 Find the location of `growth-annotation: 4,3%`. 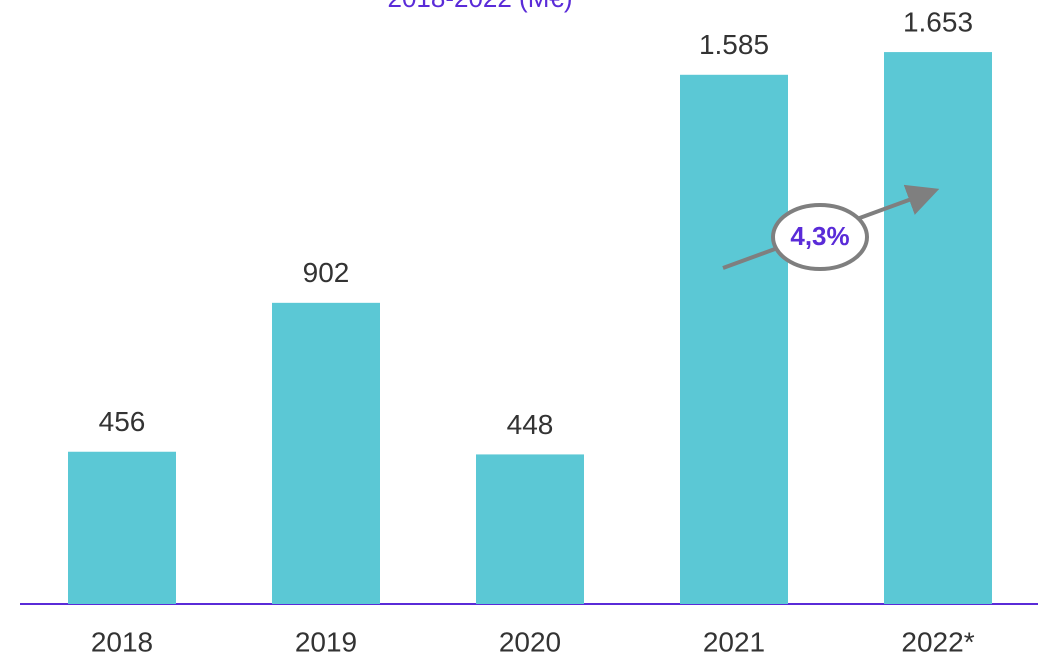

growth-annotation: 4,3% is located at coordinates (831, 227).